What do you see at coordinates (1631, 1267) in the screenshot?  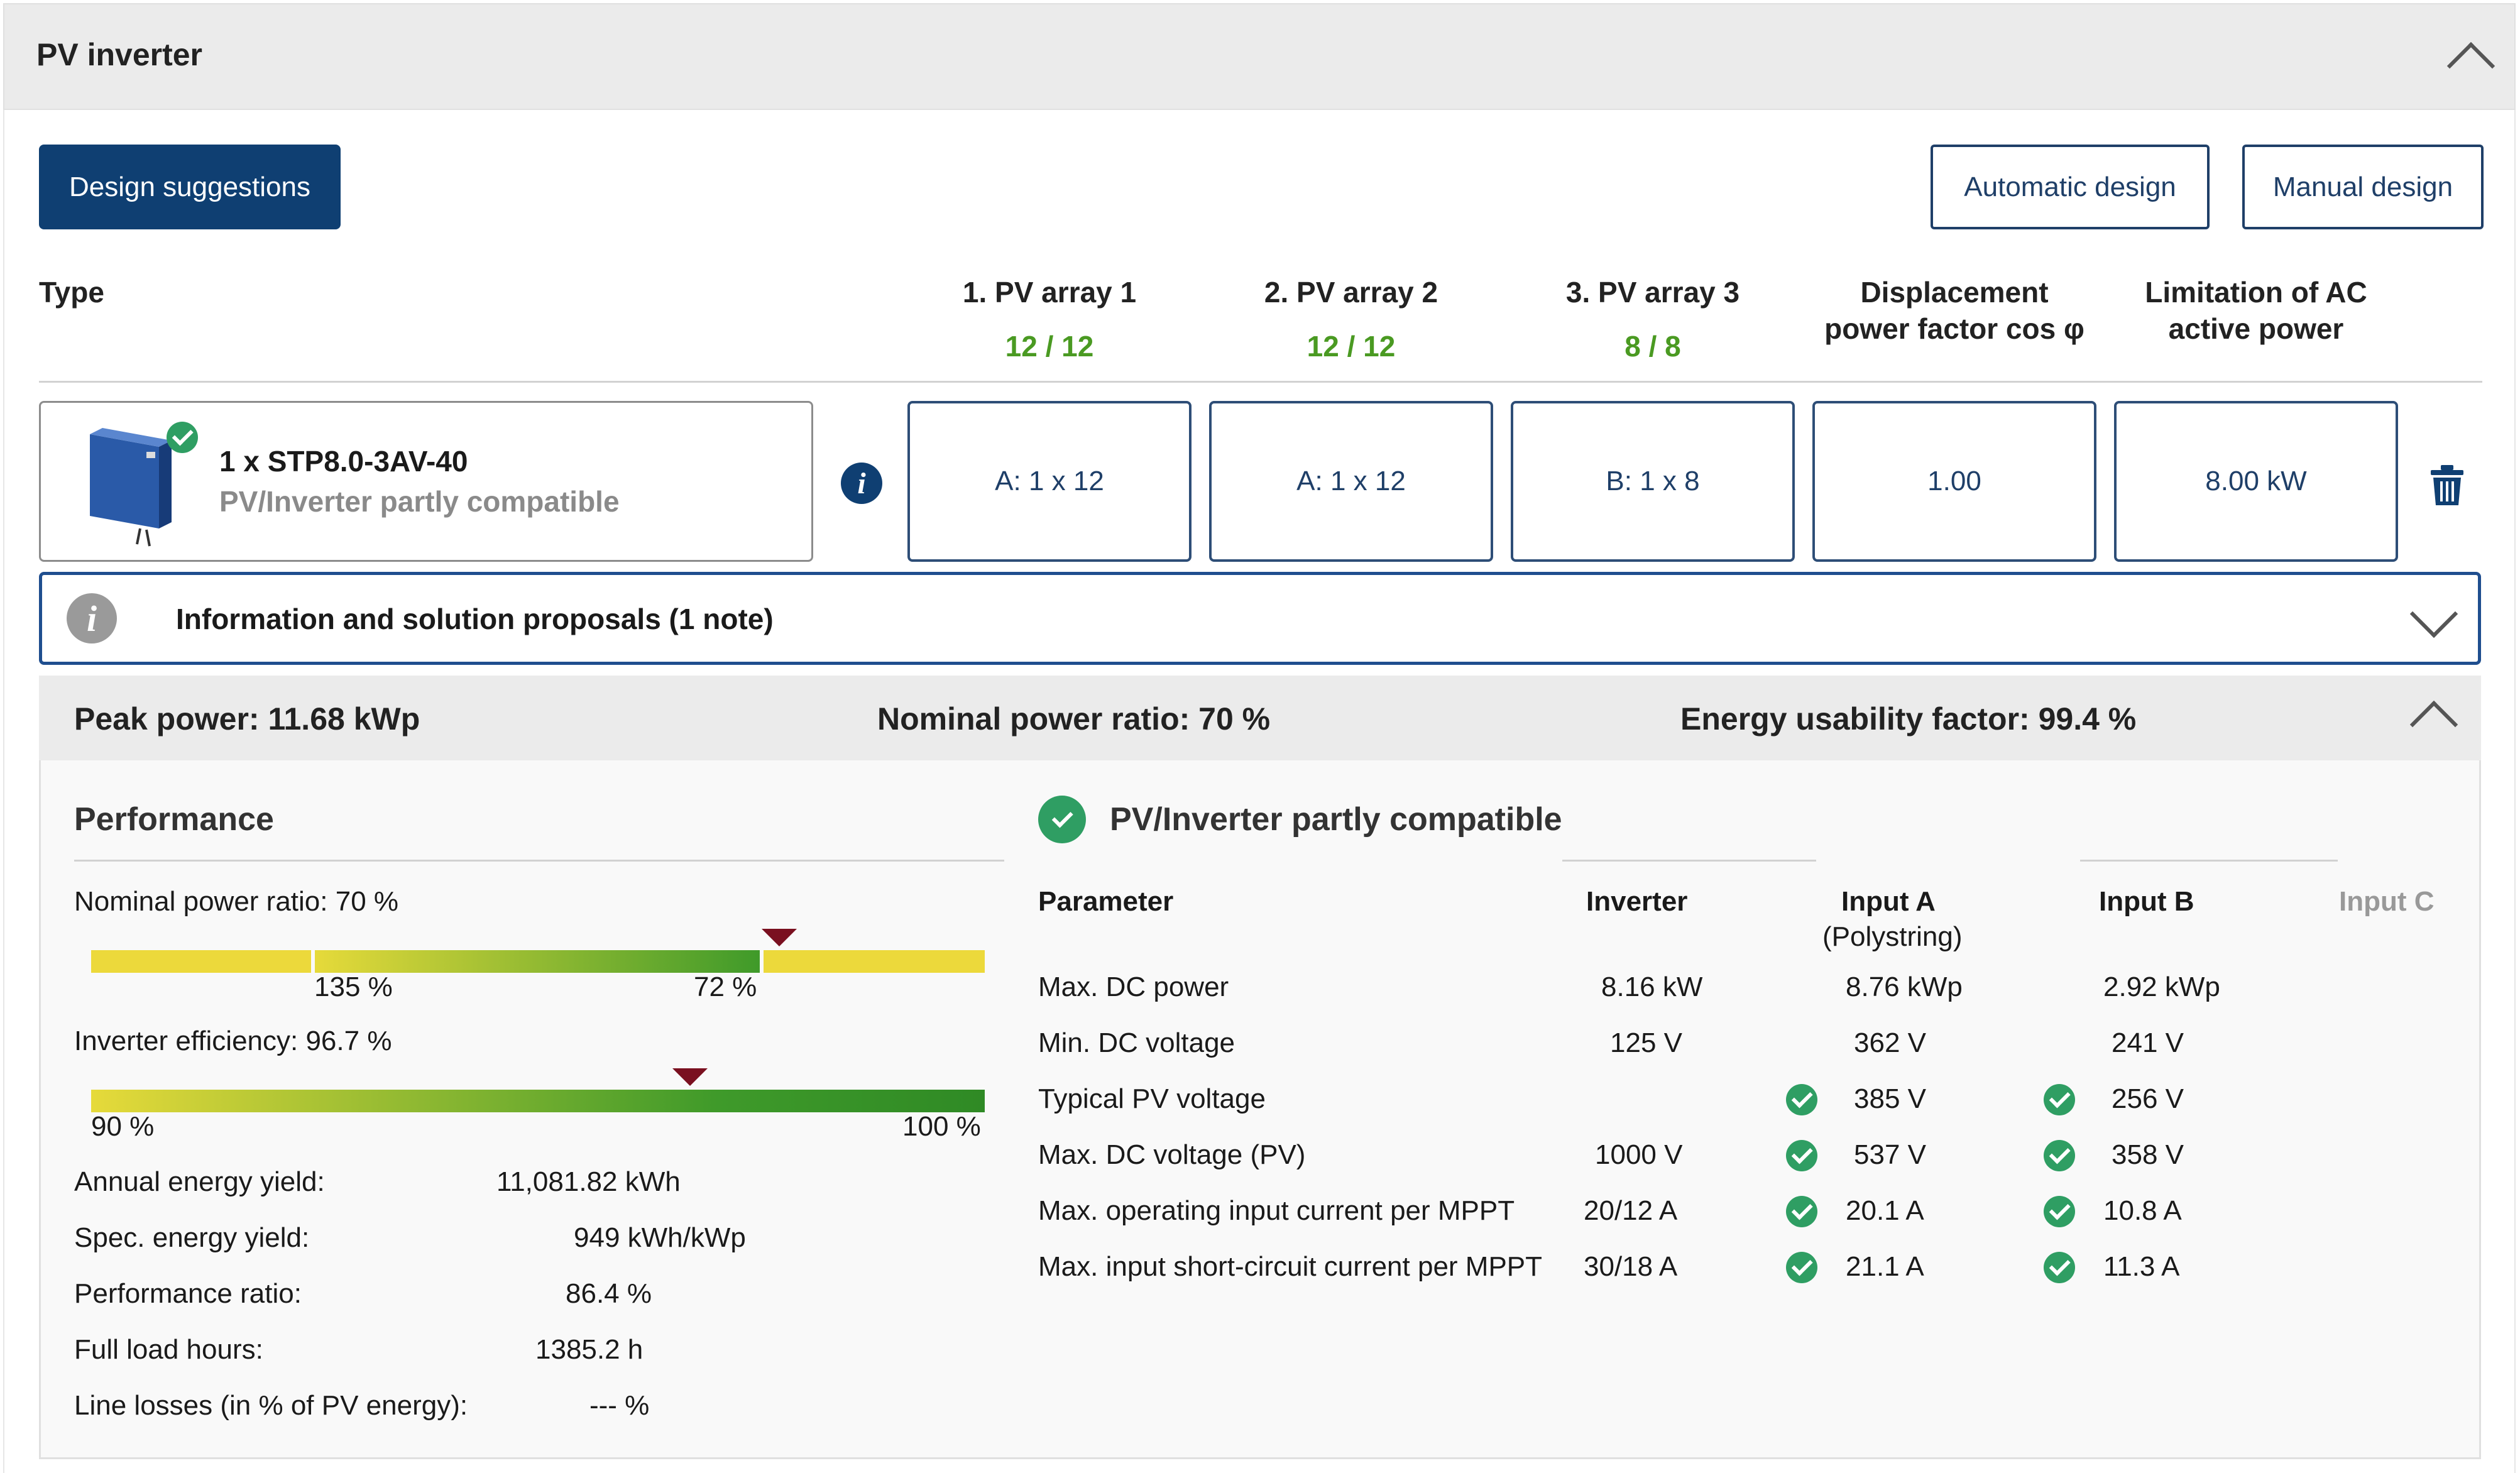 I see `inverter-cell: 30/18 A` at bounding box center [1631, 1267].